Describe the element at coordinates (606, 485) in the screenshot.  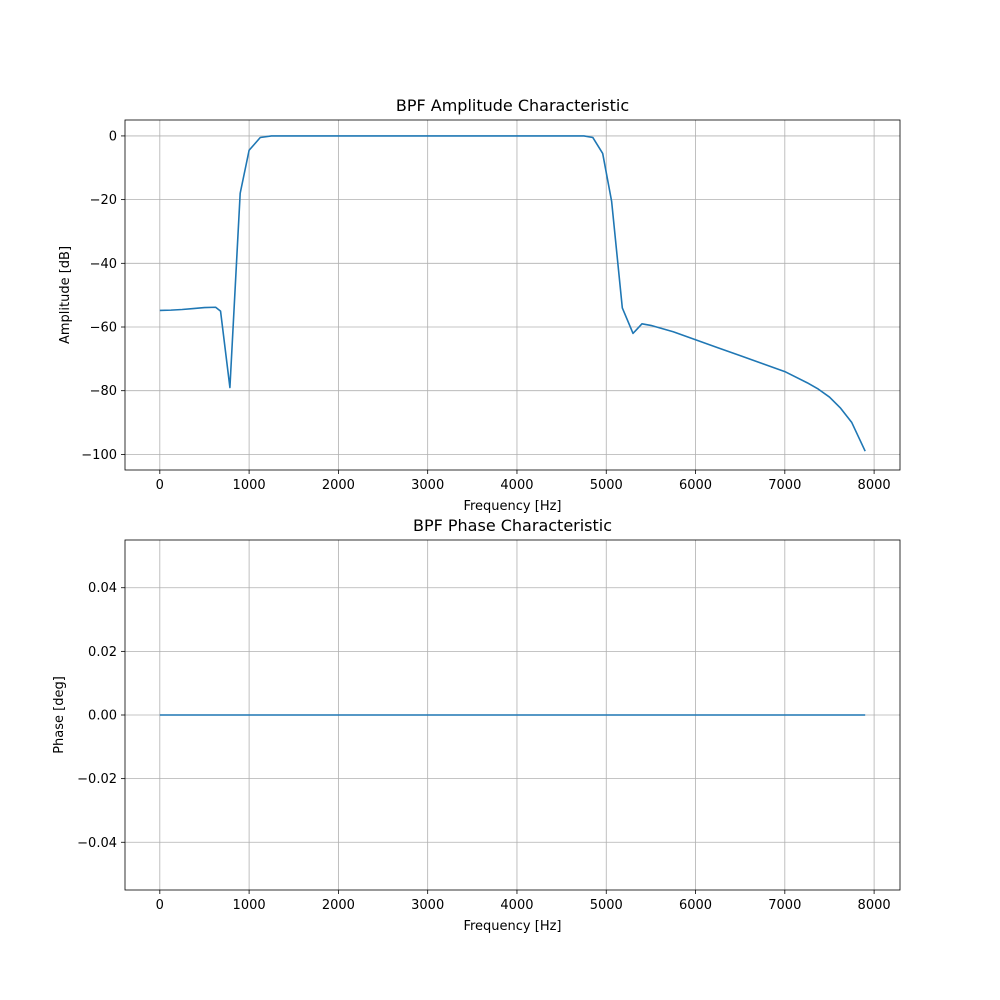
I see `amplitude-x-tick-label: 5000` at that location.